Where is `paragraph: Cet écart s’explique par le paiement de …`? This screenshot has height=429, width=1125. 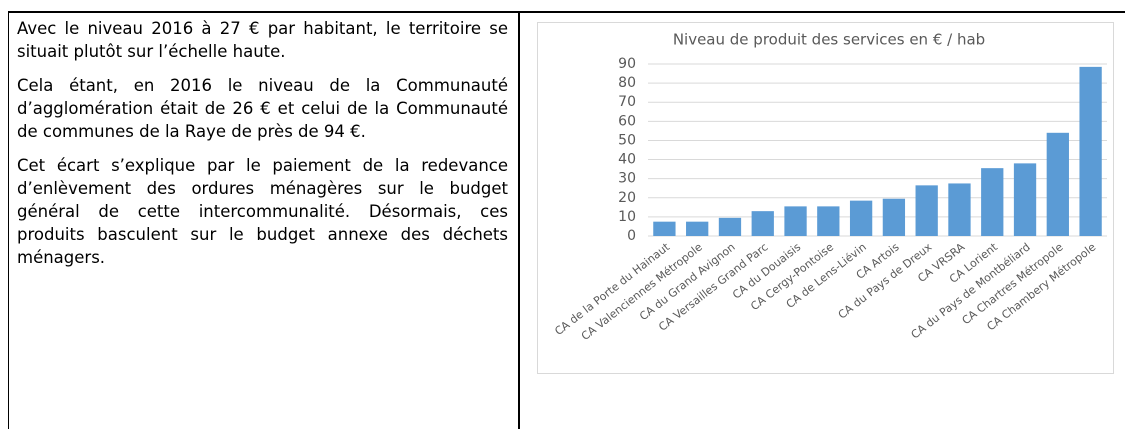 paragraph: Cet écart s’explique par le paiement de … is located at coordinates (262, 211).